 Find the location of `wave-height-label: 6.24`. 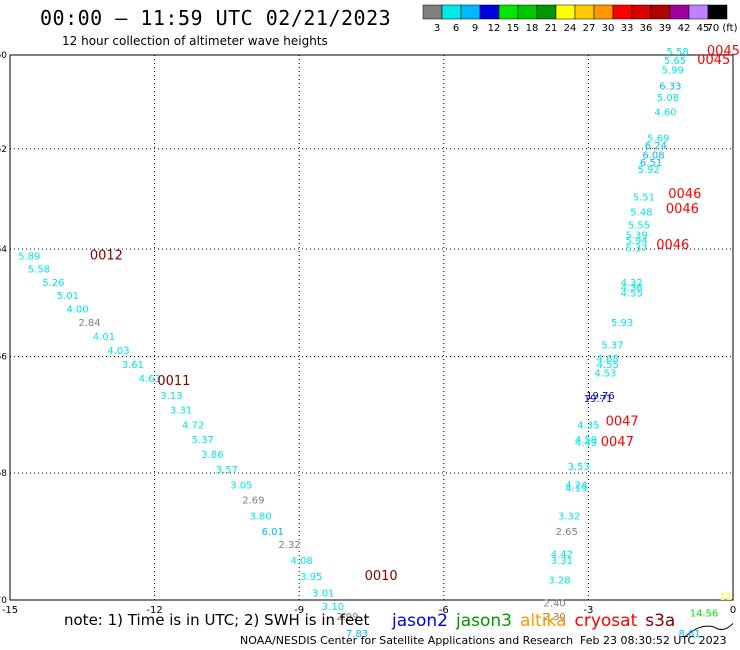

wave-height-label: 6.24 is located at coordinates (656, 146).